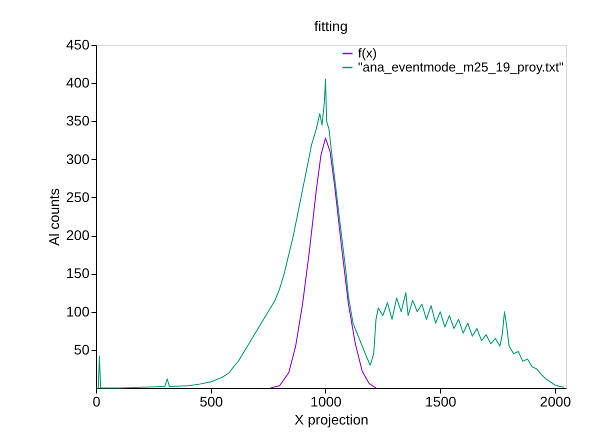 The width and height of the screenshot is (590, 441). What do you see at coordinates (78, 82) in the screenshot?
I see `y-tick-label: 400` at bounding box center [78, 82].